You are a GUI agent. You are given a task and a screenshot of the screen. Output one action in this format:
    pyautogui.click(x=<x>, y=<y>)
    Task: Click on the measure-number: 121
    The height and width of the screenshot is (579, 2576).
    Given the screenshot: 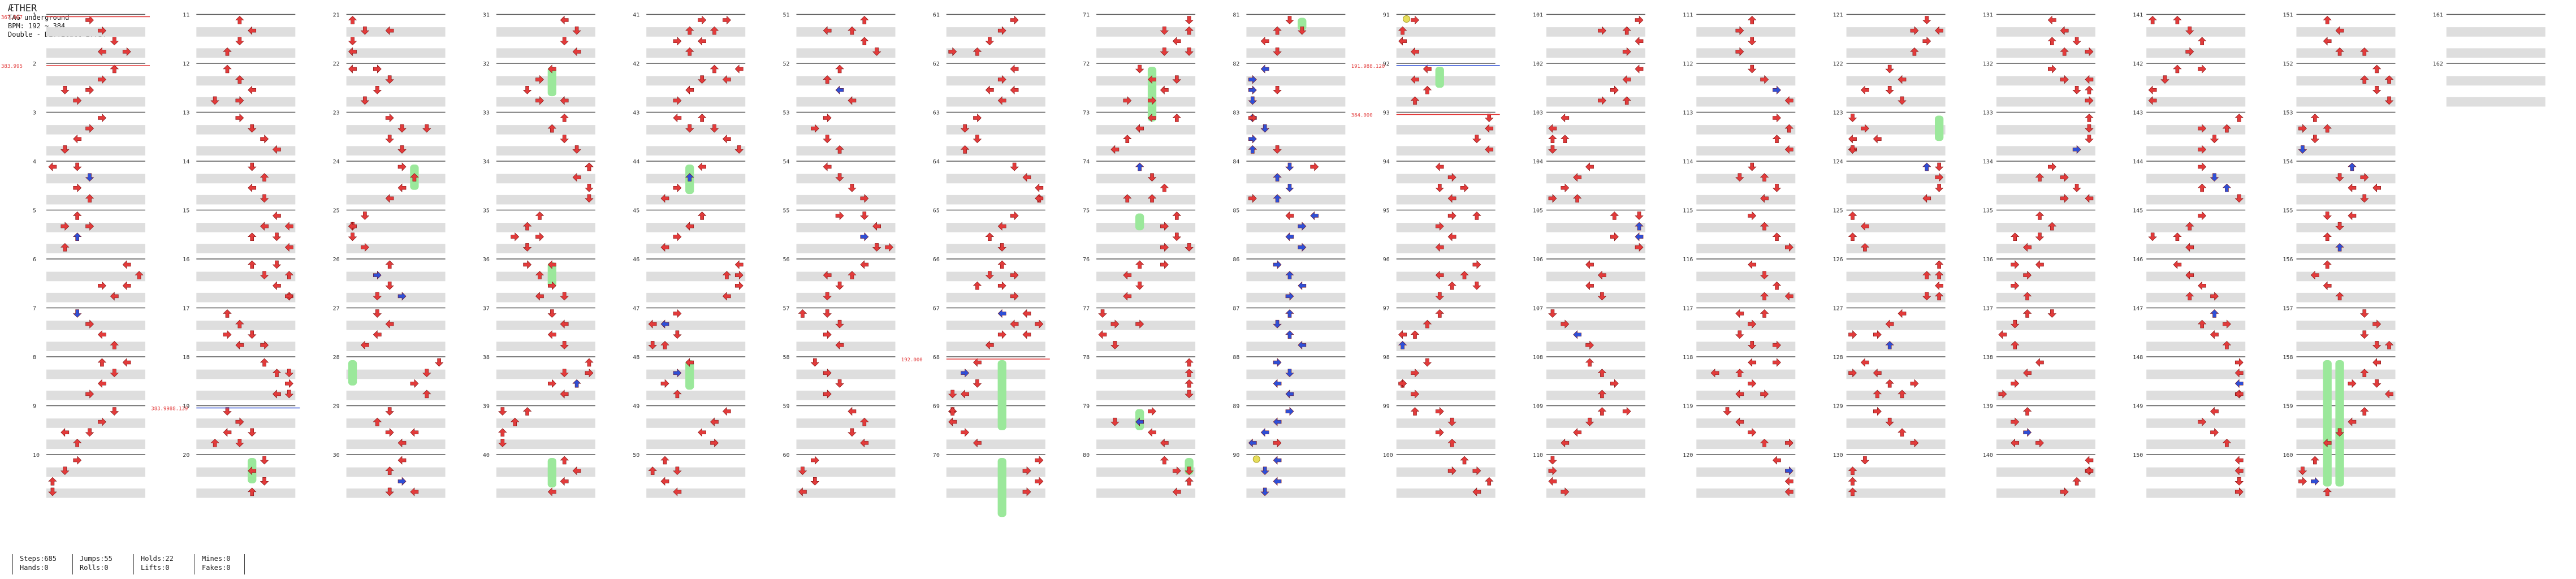 What is the action you would take?
    pyautogui.click(x=1838, y=15)
    